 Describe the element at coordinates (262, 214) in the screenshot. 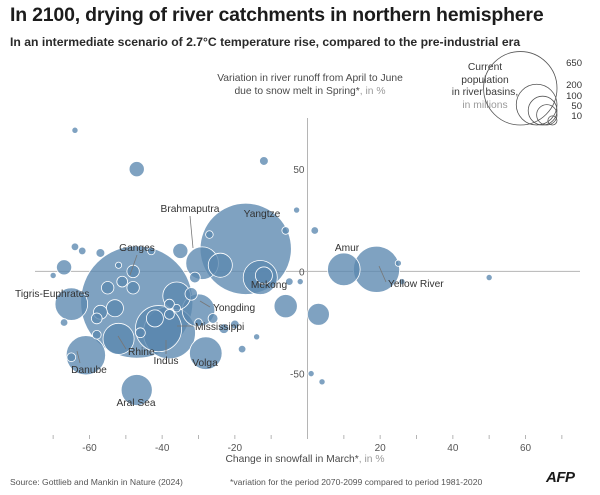

I see `label-yangtze: Yangtze` at that location.